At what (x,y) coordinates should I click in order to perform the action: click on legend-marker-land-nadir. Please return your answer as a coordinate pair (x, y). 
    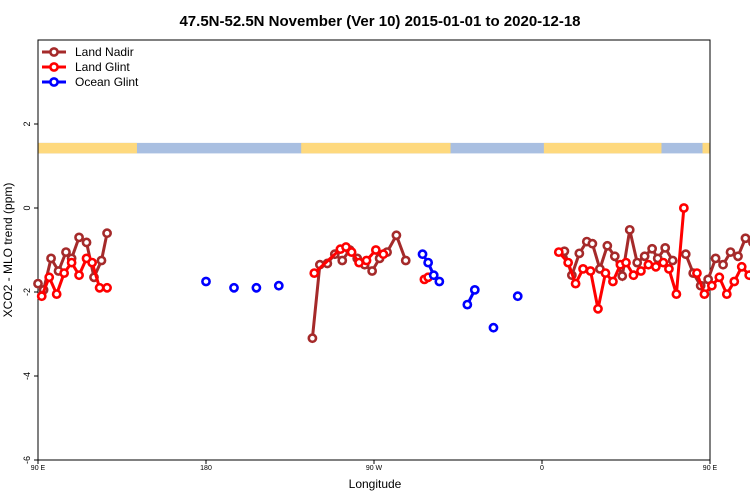
    Looking at the image, I should click on (54, 52).